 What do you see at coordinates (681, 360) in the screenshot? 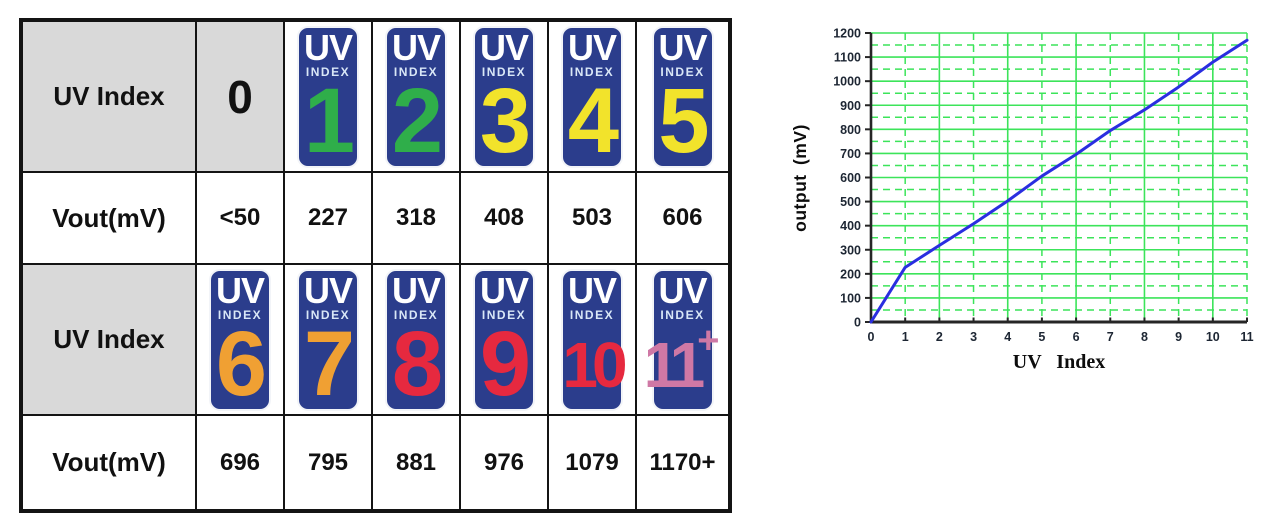
I see `uv-badge-number: 11 +` at bounding box center [681, 360].